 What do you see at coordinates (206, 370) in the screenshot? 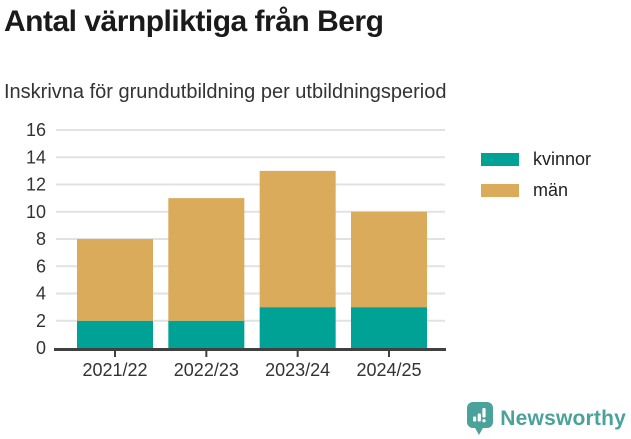
I see `x-axis-label: 2022/23` at bounding box center [206, 370].